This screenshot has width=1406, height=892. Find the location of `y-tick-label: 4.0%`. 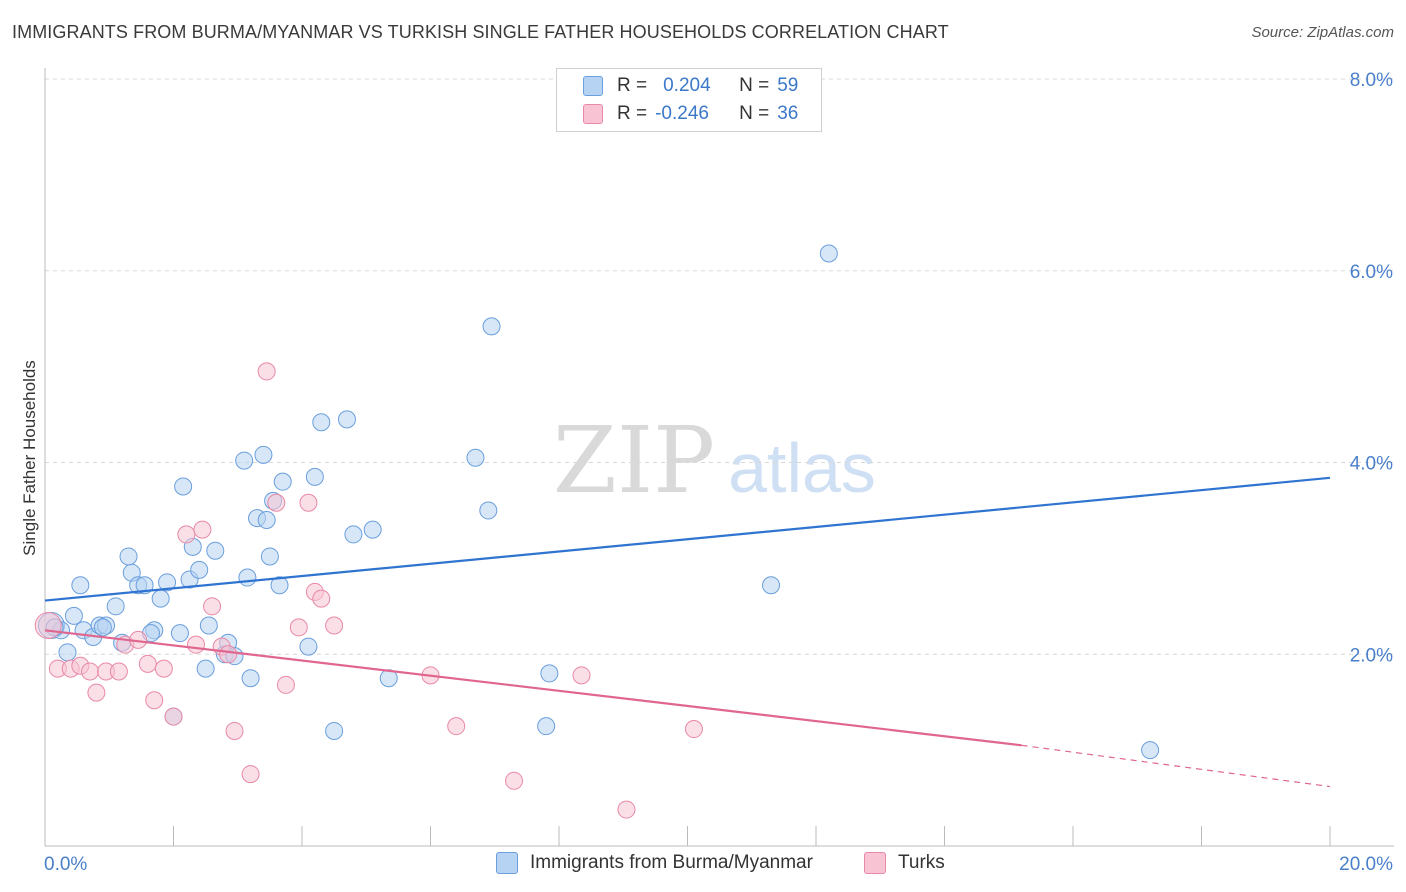

y-tick-label: 4.0% is located at coordinates (1371, 464).